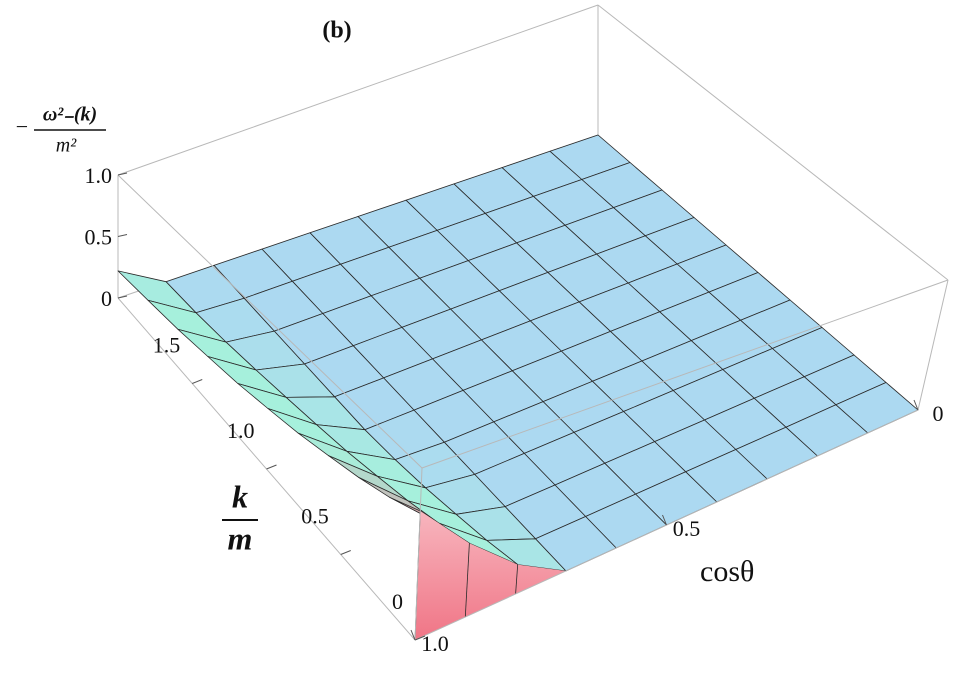 This screenshot has width=955, height=681. Describe the element at coordinates (99, 237) in the screenshot. I see `z-tick-label: 0.5` at that location.